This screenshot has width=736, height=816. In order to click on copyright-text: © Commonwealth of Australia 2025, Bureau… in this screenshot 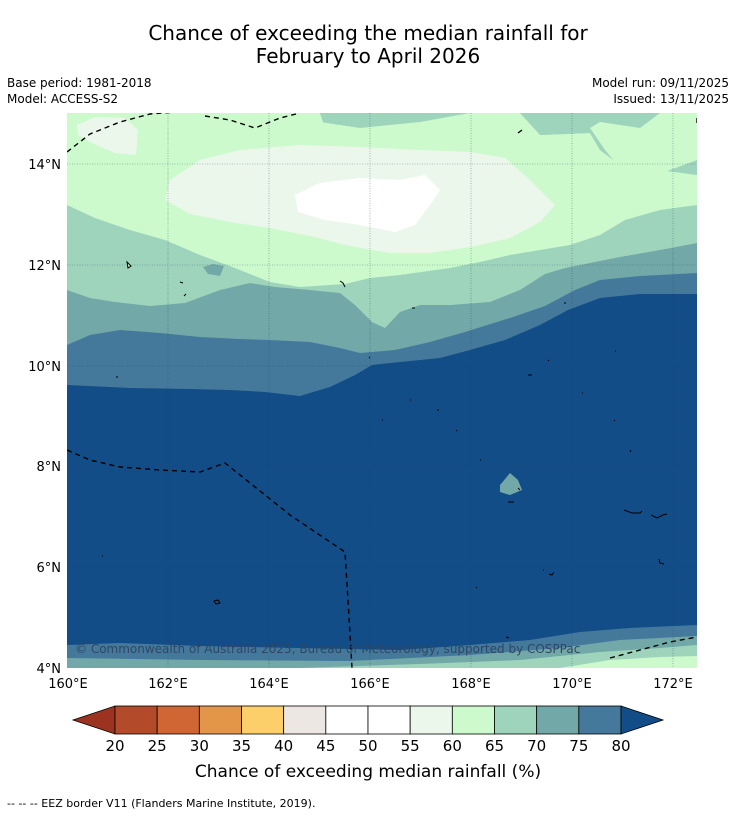, I will do `click(327, 649)`.